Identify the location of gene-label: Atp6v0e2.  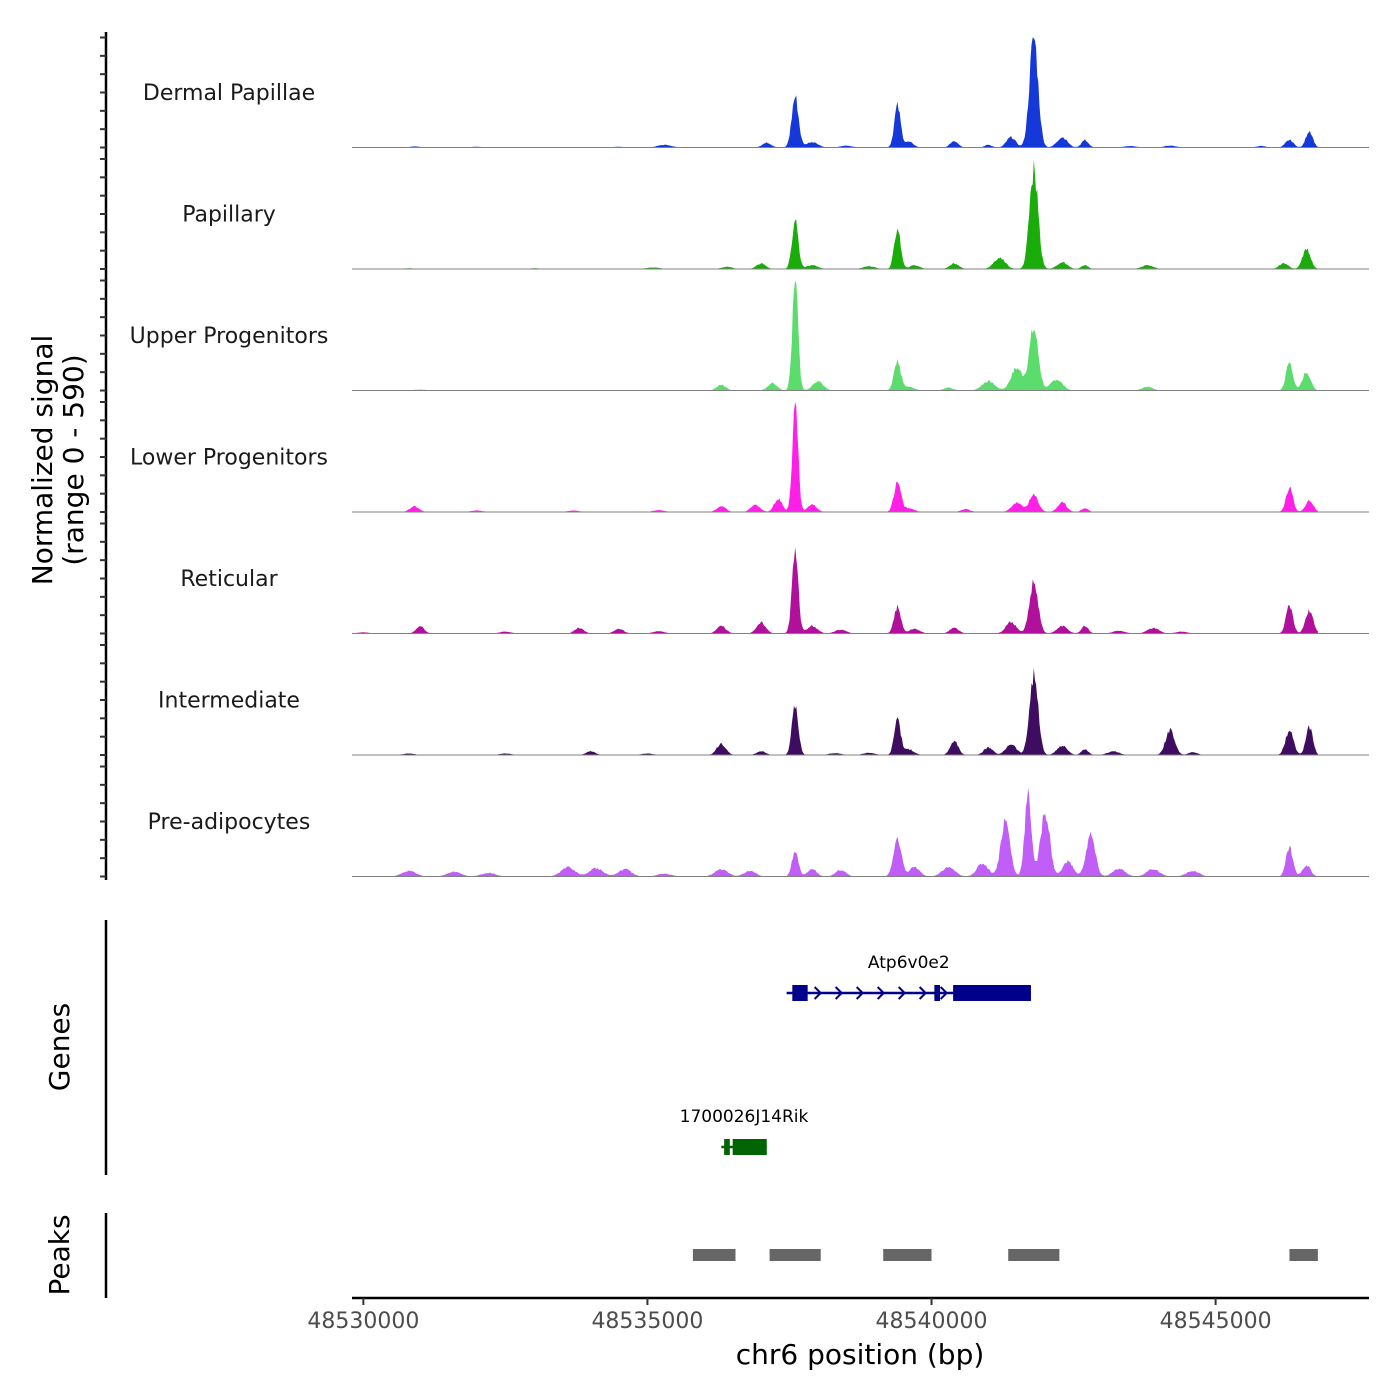
(909, 963).